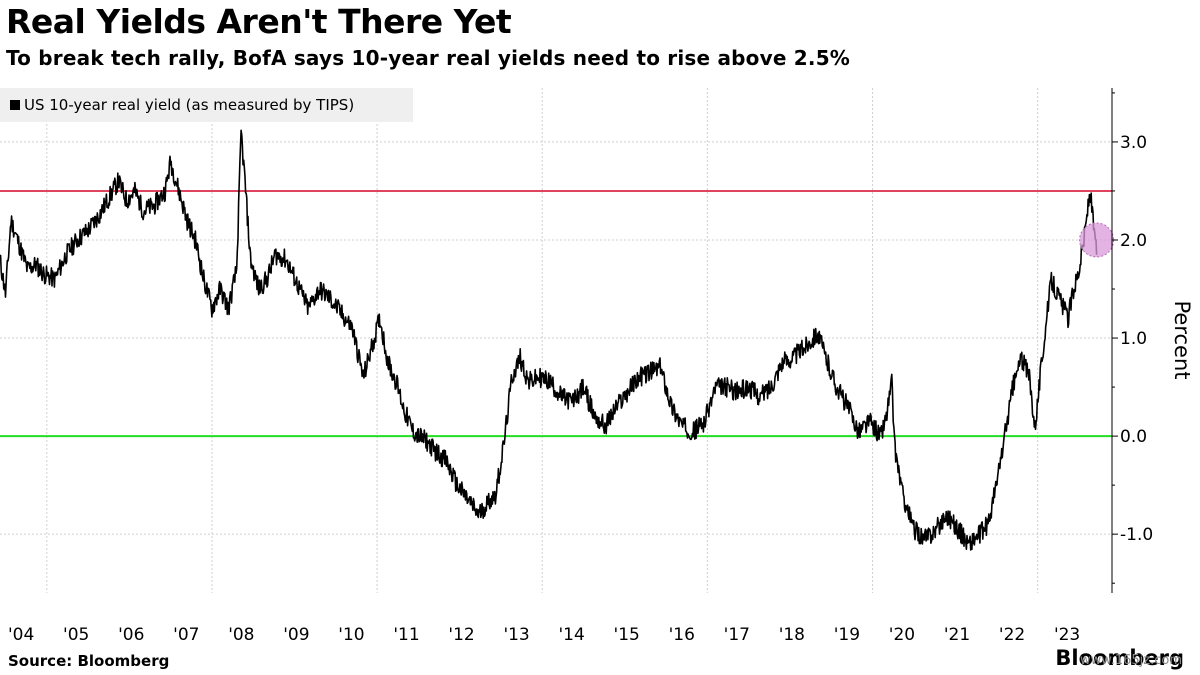 The image size is (1200, 675). What do you see at coordinates (1133, 241) in the screenshot?
I see `y-tick-label: 2.0` at bounding box center [1133, 241].